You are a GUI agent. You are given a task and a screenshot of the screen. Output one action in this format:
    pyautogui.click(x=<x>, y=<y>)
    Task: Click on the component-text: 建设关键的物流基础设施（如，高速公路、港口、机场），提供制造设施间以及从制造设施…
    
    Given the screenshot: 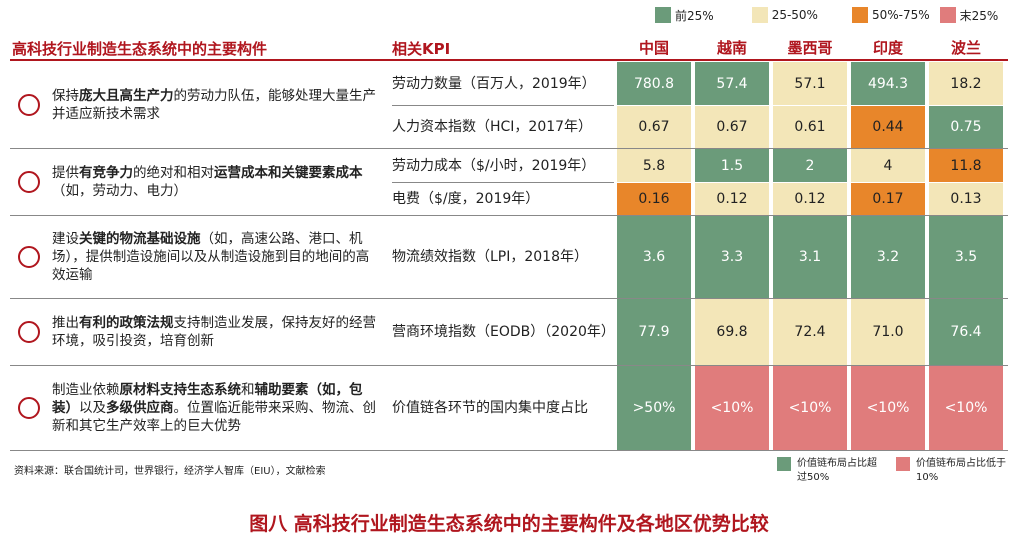 What is the action you would take?
    pyautogui.click(x=211, y=257)
    